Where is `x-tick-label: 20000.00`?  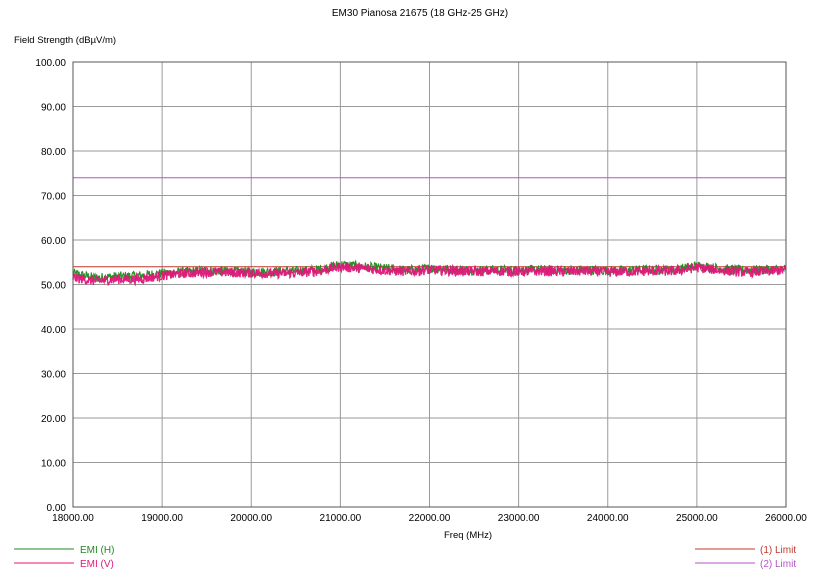
x-tick-label: 20000.00 is located at coordinates (251, 518).